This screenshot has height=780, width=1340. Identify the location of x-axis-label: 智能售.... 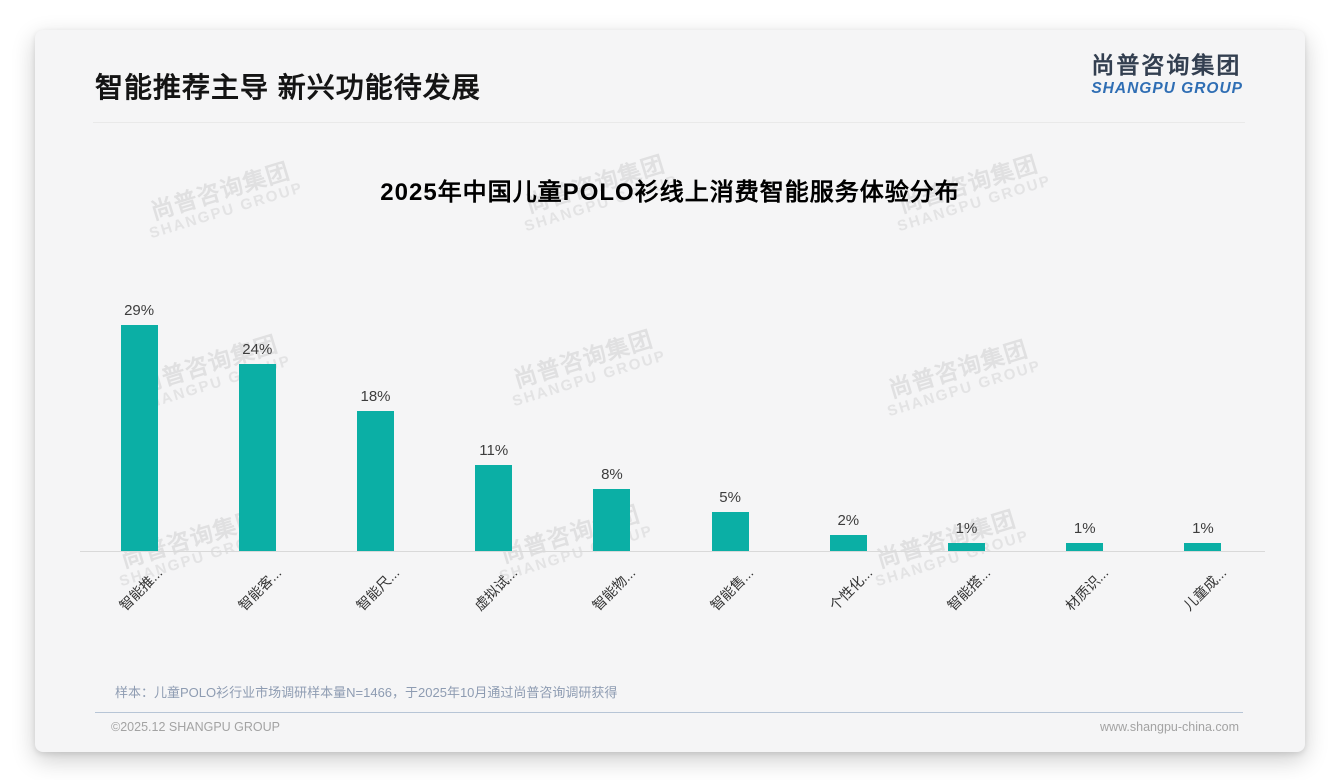
(732, 589).